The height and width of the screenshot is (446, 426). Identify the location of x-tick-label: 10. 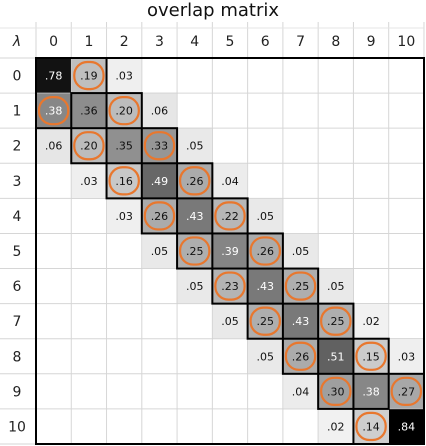
(406, 42).